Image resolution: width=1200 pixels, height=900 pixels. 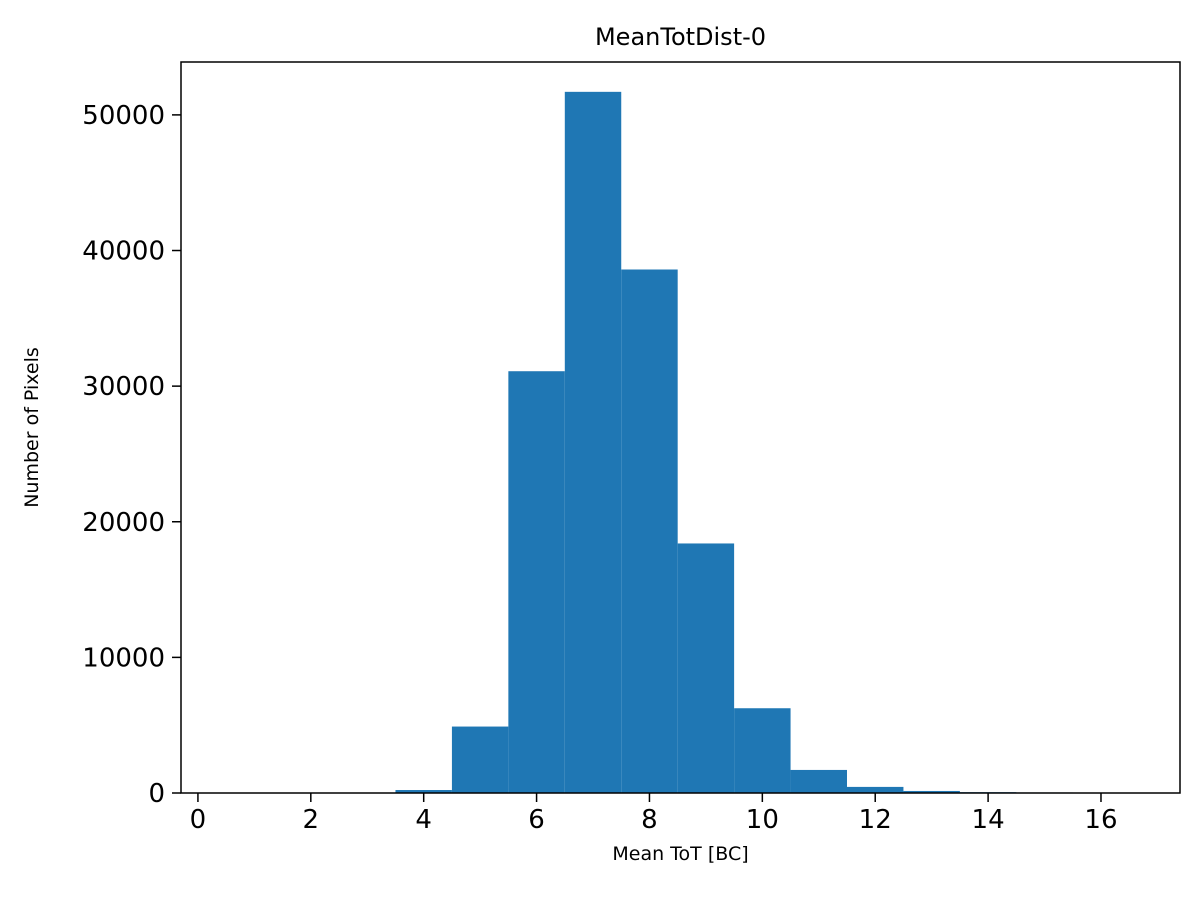 What do you see at coordinates (156, 794) in the screenshot?
I see `y-tick-label: 0` at bounding box center [156, 794].